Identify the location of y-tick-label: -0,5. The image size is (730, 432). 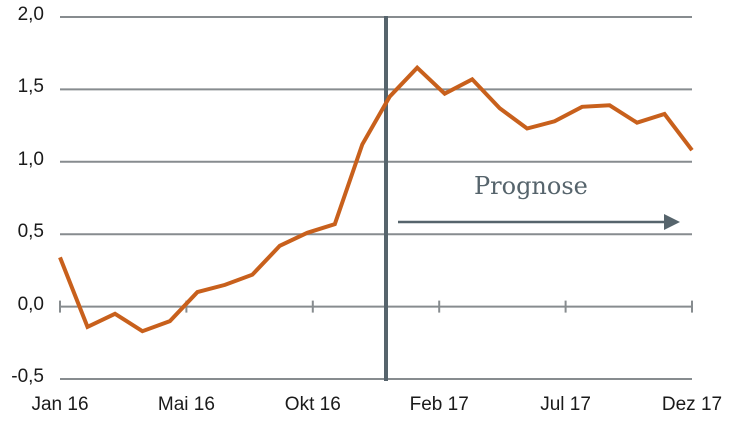
(27, 376).